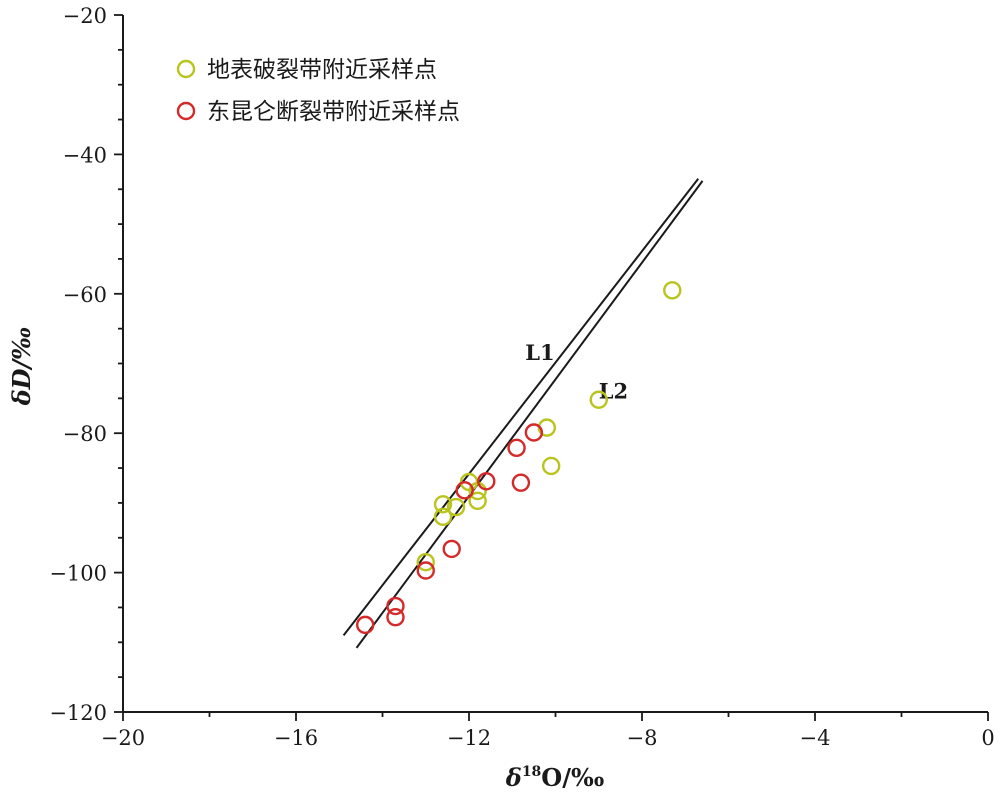  Describe the element at coordinates (613, 390) in the screenshot. I see `line-label-l2: L2` at that location.